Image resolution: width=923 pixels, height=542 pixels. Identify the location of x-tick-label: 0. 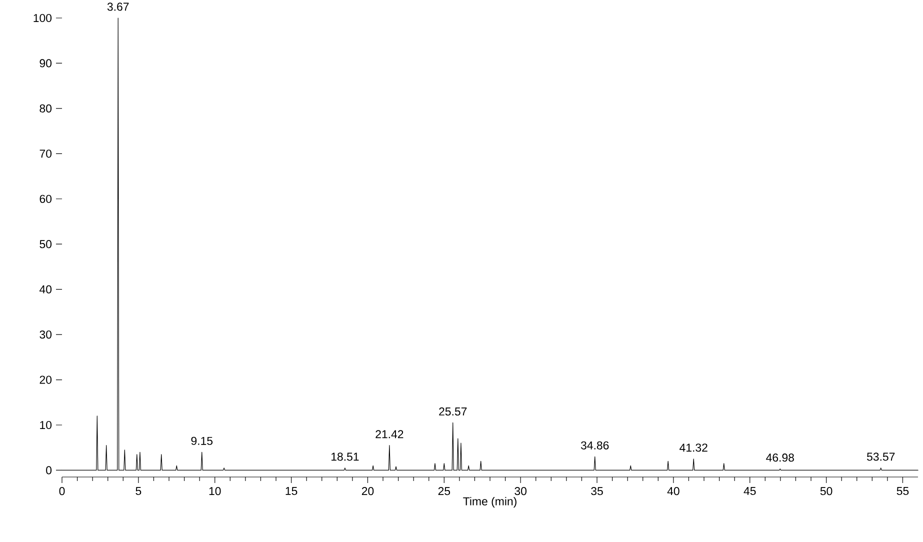
(62, 491).